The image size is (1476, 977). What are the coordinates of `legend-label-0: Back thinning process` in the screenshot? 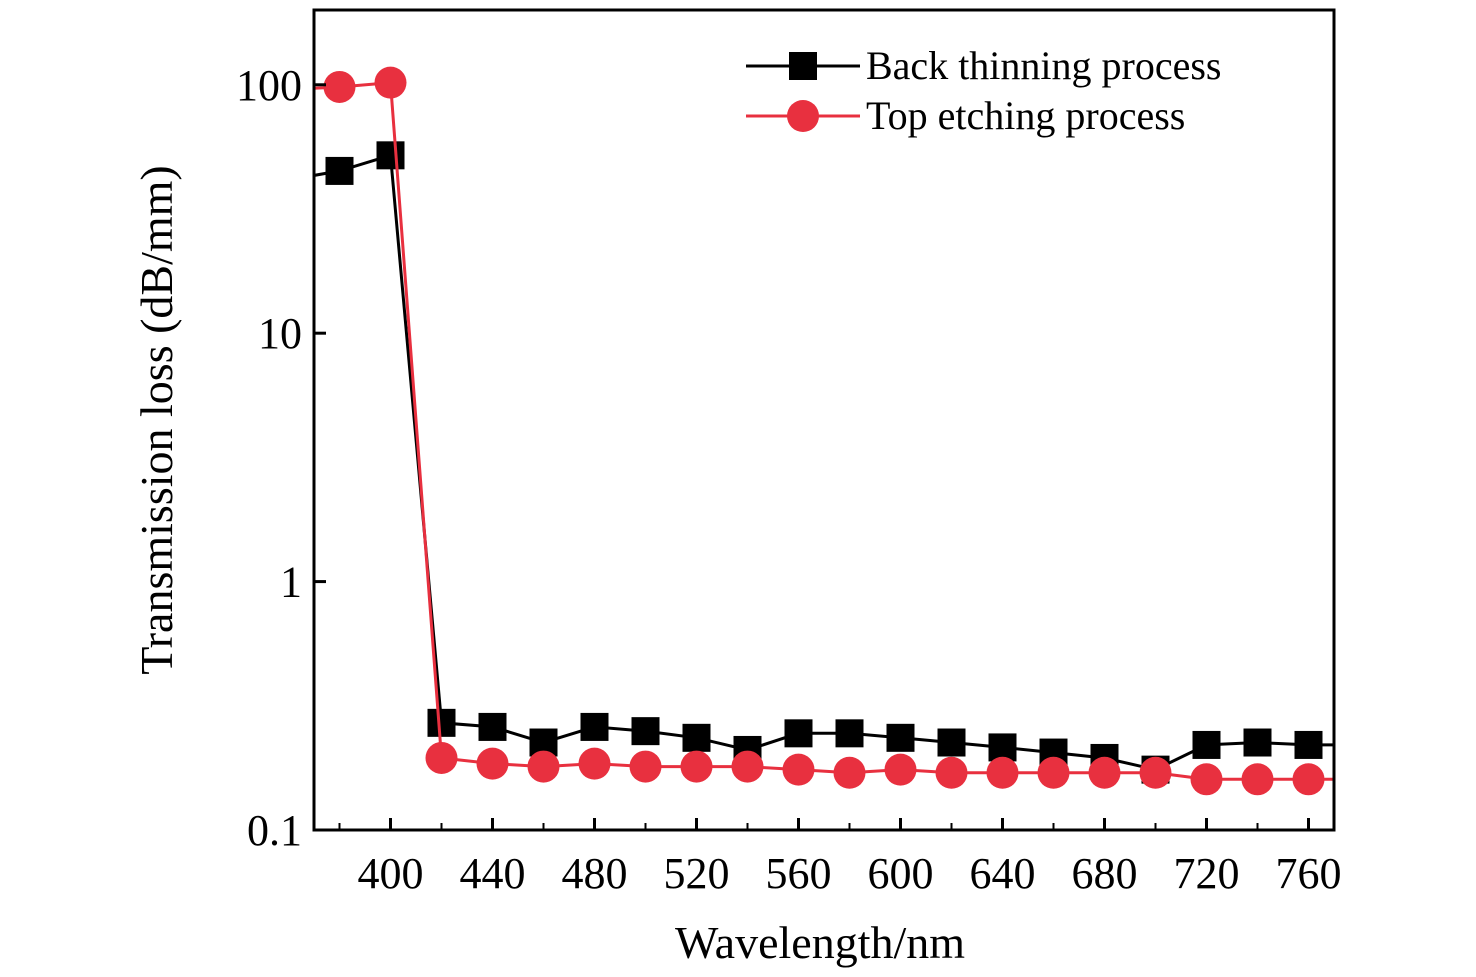 It's located at (1044, 65).